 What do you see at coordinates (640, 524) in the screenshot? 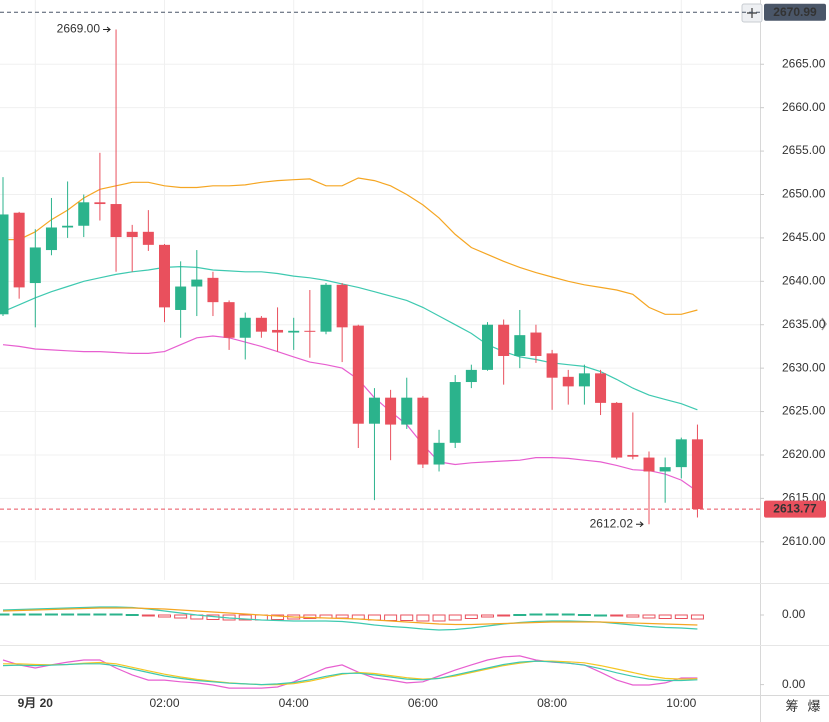
I see `extreme-arrow` at bounding box center [640, 524].